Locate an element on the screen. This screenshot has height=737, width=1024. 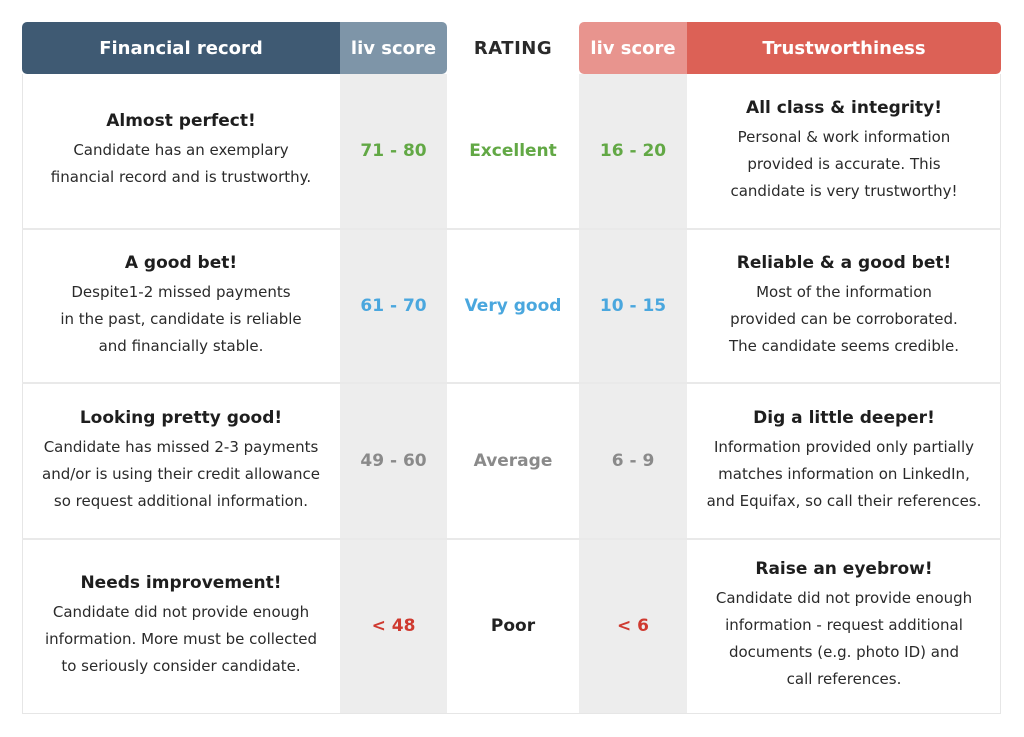
trust-score: 6 - 9 is located at coordinates (633, 461).